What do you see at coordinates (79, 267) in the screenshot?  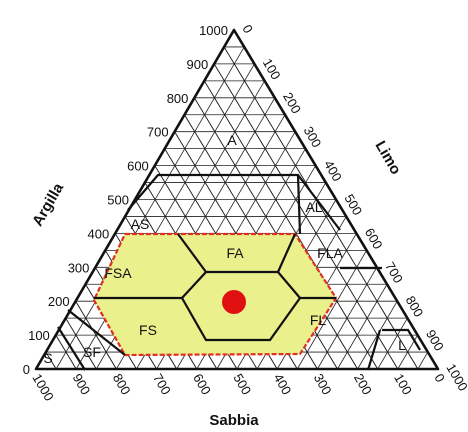 I see `clay-tick-label: 300` at bounding box center [79, 267].